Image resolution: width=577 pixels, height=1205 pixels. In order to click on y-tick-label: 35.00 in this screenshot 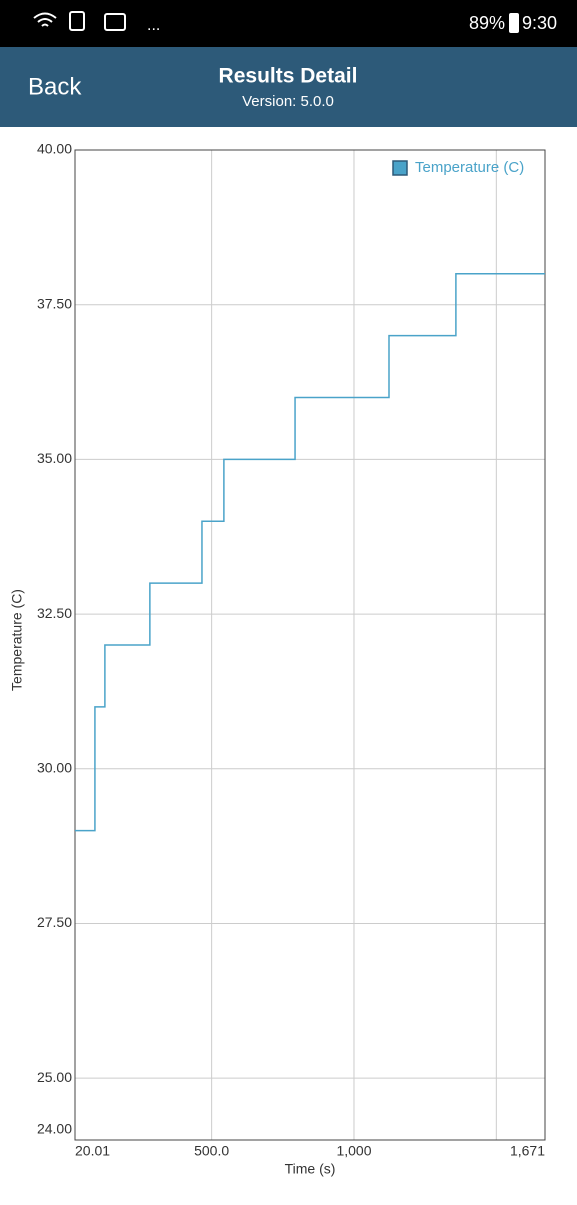, I will do `click(54, 458)`.